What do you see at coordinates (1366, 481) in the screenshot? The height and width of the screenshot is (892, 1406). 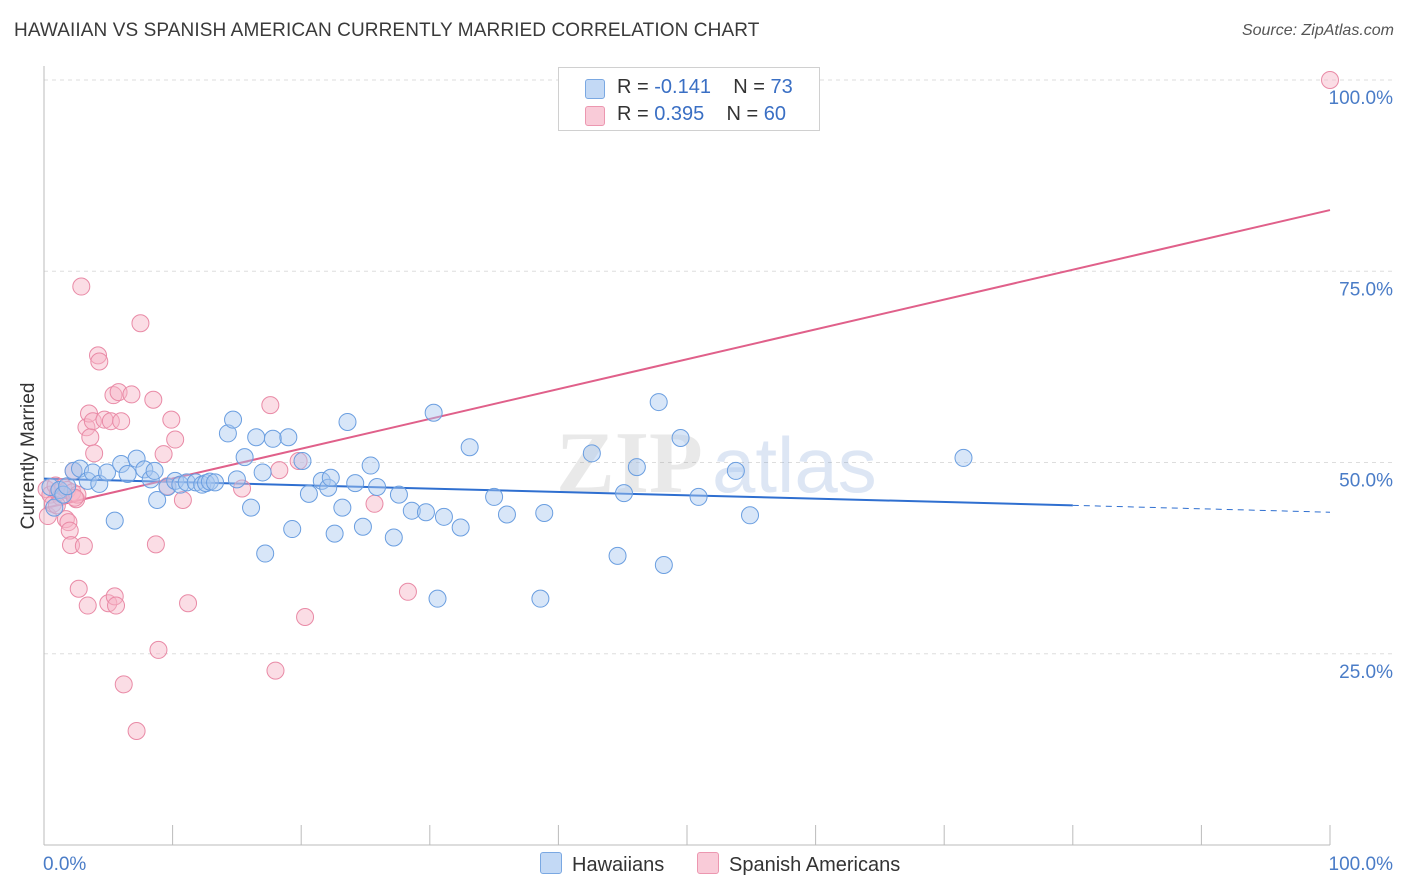 I see `y-tick-label: 50.0%` at bounding box center [1366, 481].